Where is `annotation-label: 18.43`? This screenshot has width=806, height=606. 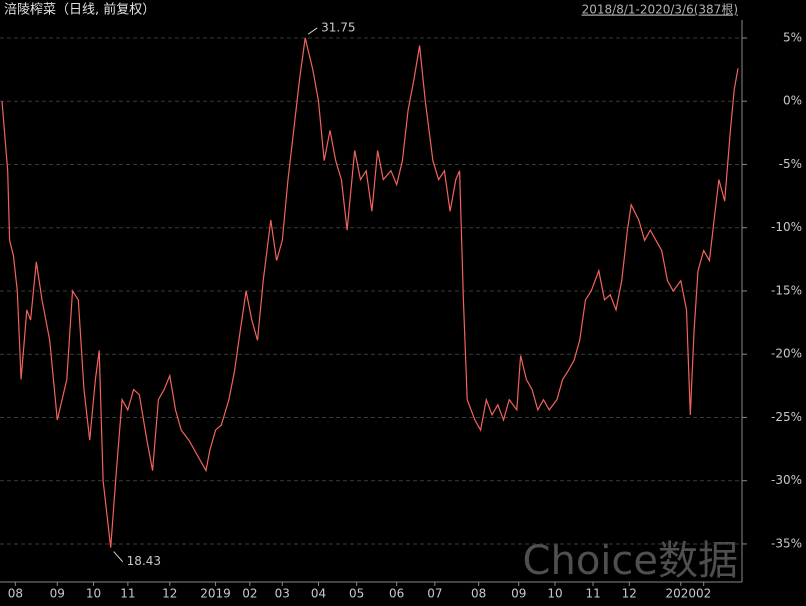 annotation-label: 18.43 is located at coordinates (144, 561).